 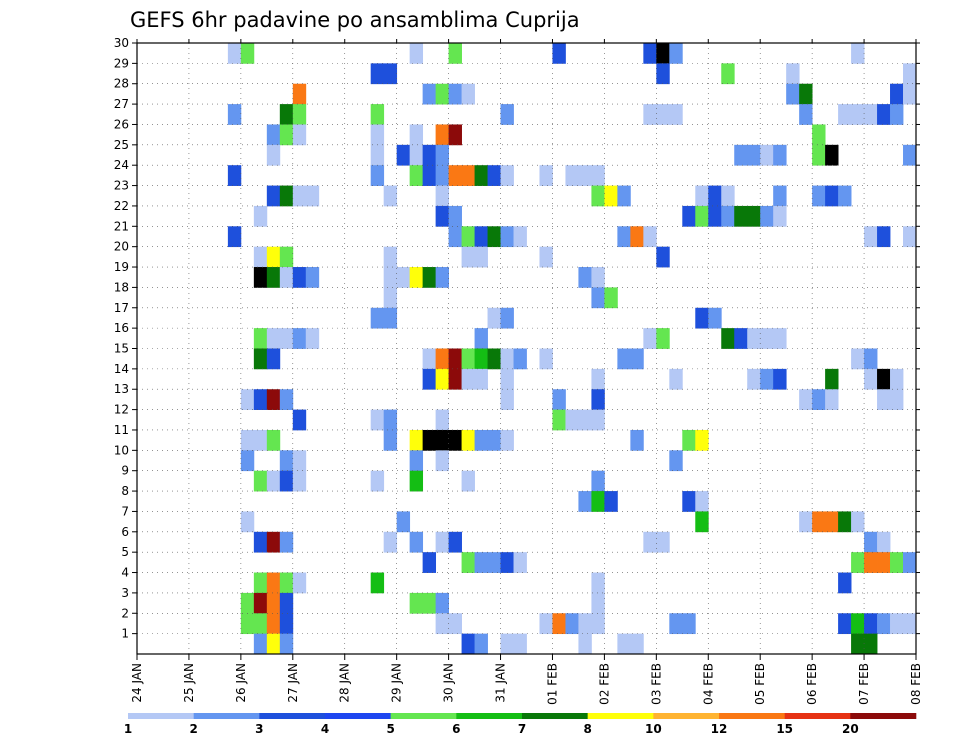 What do you see at coordinates (193, 729) in the screenshot?
I see `legend-label: 2` at bounding box center [193, 729].